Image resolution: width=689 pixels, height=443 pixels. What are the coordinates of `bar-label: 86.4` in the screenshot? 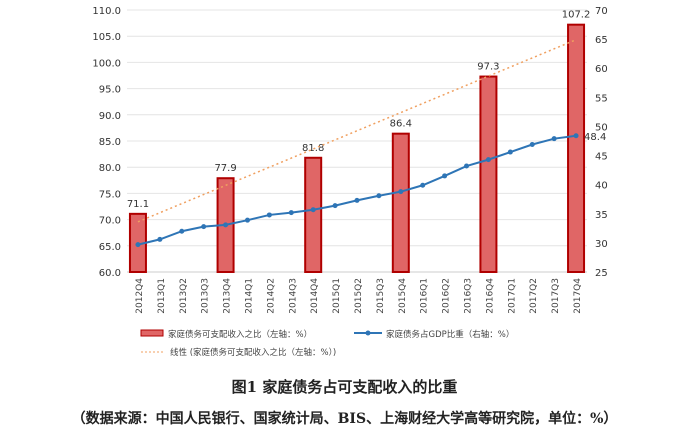 It's located at (401, 124).